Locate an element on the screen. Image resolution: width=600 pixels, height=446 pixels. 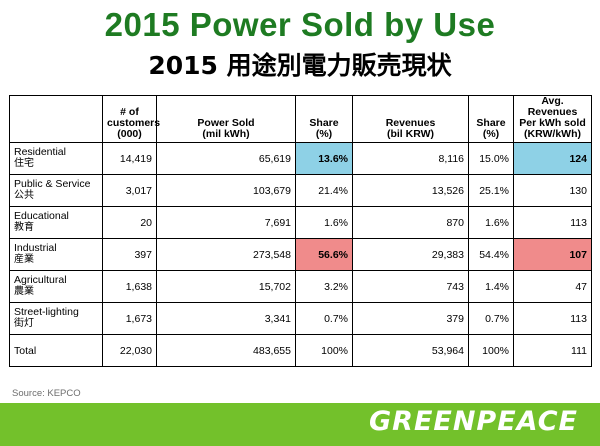
cell-share-power: 21.4% is located at coordinates (324, 190).